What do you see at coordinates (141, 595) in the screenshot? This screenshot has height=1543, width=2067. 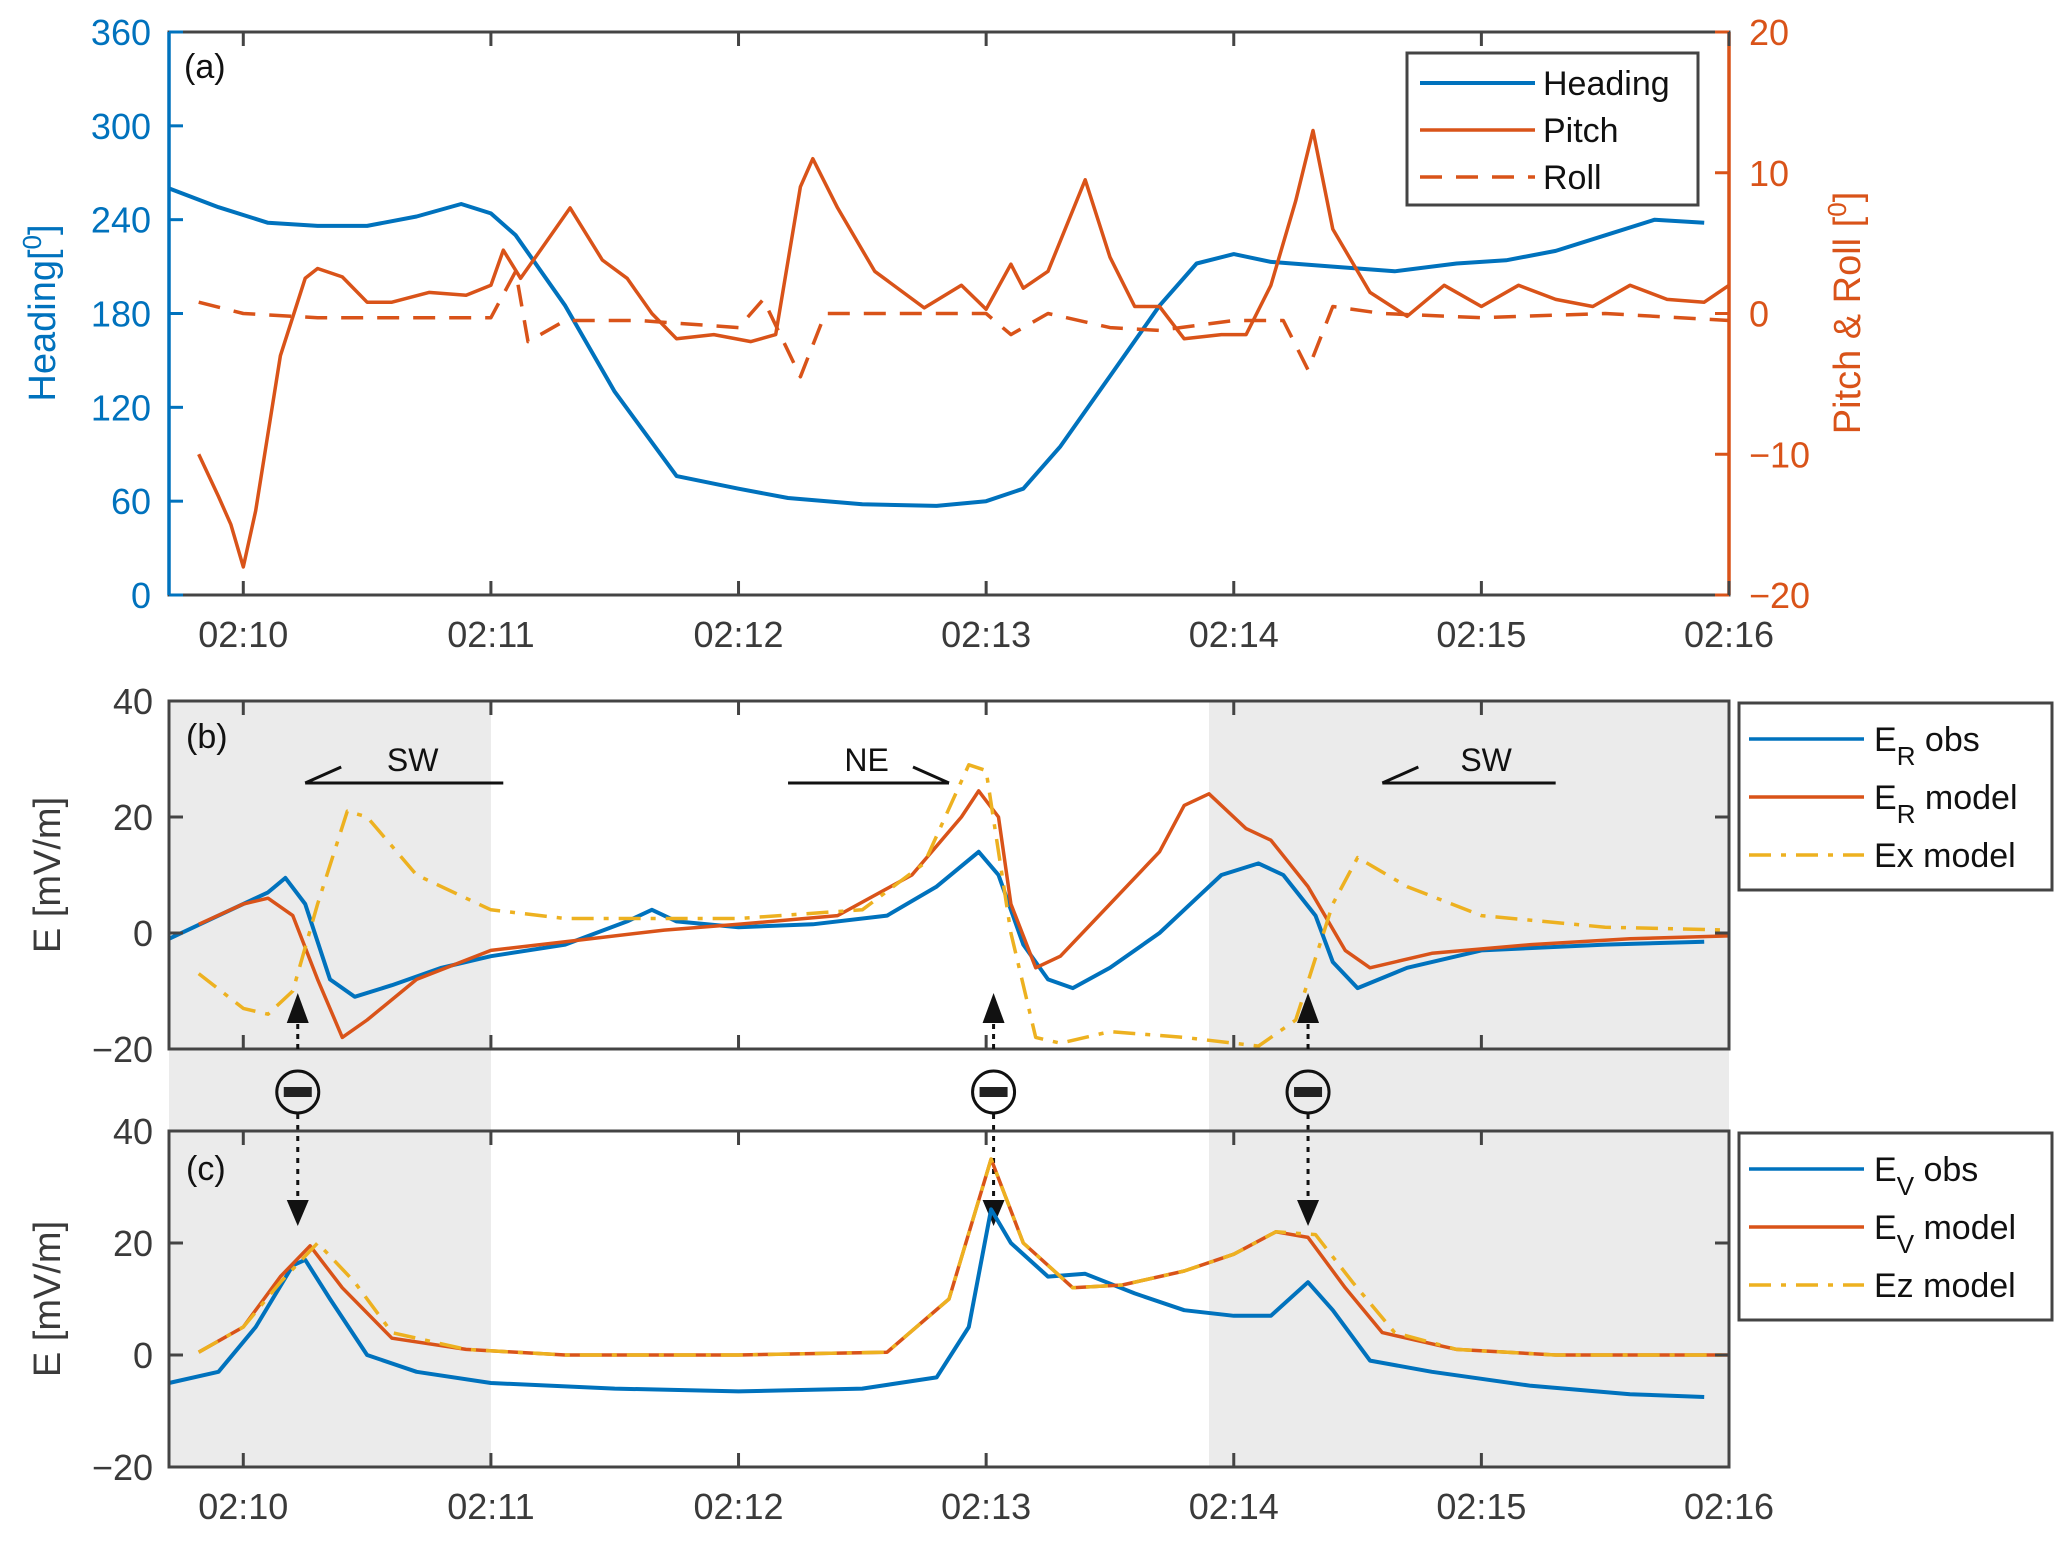 I see `heading-y-tick-label: 0` at bounding box center [141, 595].